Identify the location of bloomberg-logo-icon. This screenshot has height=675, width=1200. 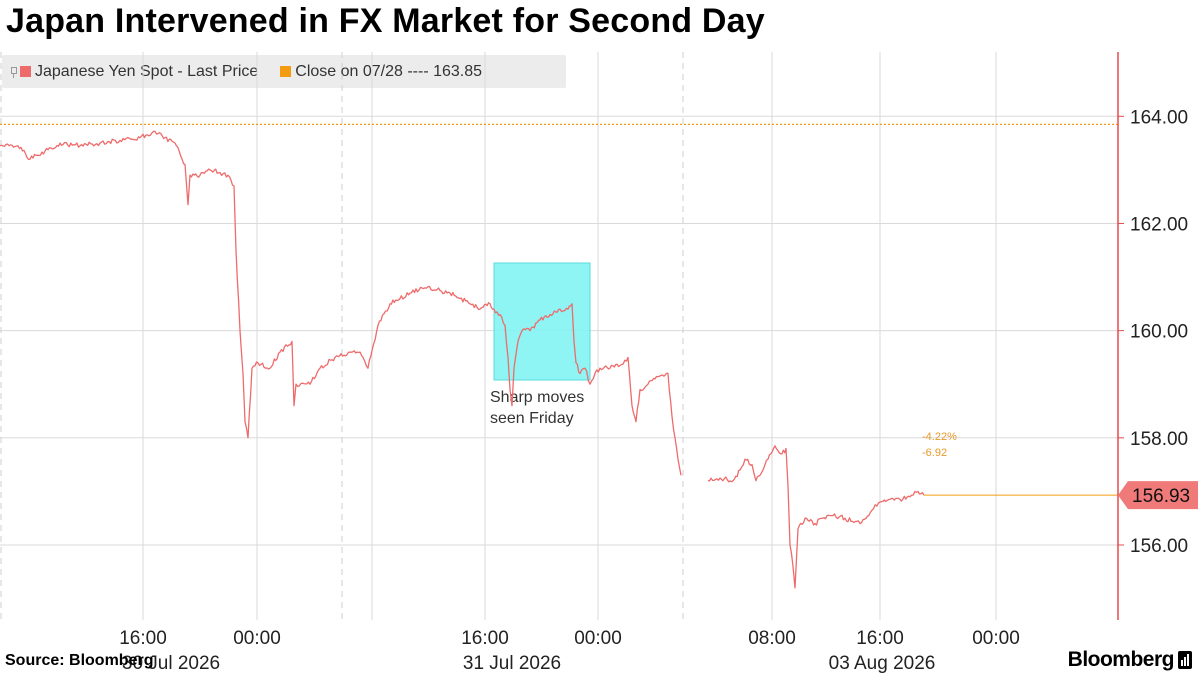
(1185, 660).